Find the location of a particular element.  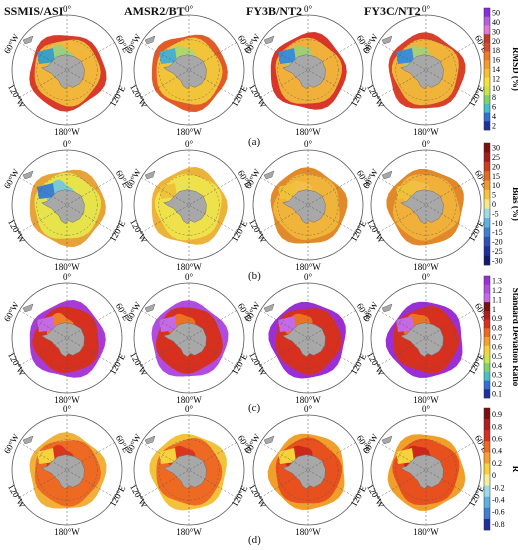

colorbar-tick-label: 0.1 is located at coordinates (497, 393).